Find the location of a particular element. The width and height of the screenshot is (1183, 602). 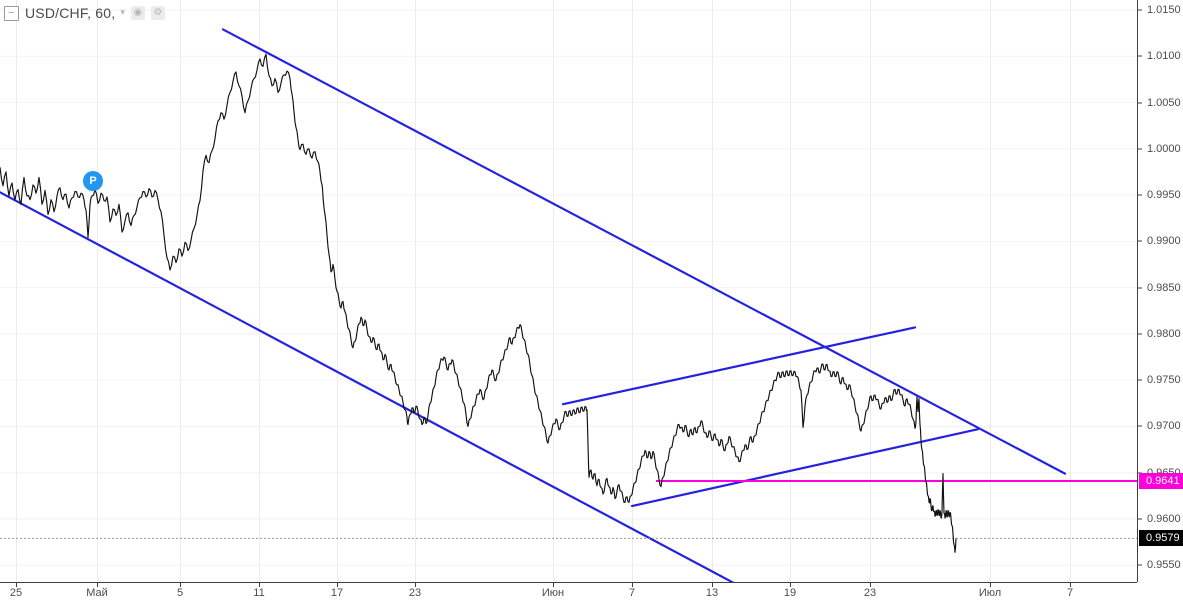

price-axis-label: 0.9950 is located at coordinates (1164, 195).